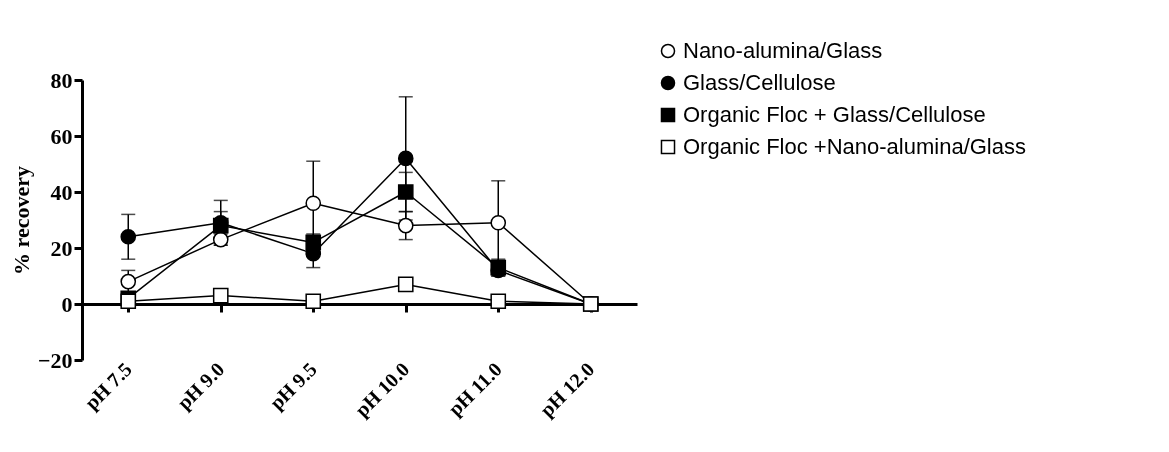  Describe the element at coordinates (783, 50) in the screenshot. I see `legend-label: Nano-alumina/Glass` at that location.